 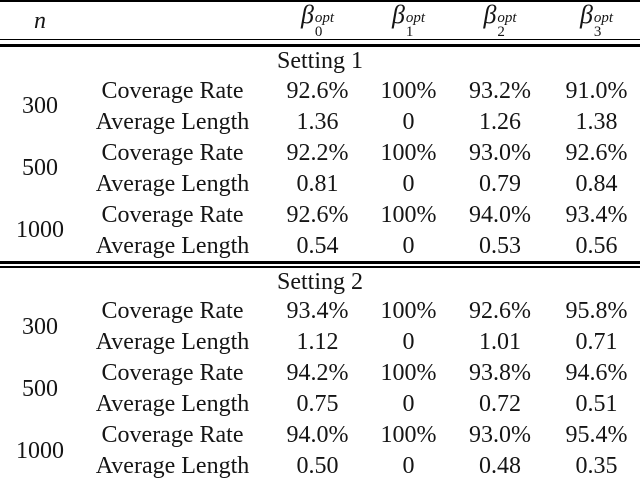 I want to click on value-cell: 0.79, so click(x=500, y=183).